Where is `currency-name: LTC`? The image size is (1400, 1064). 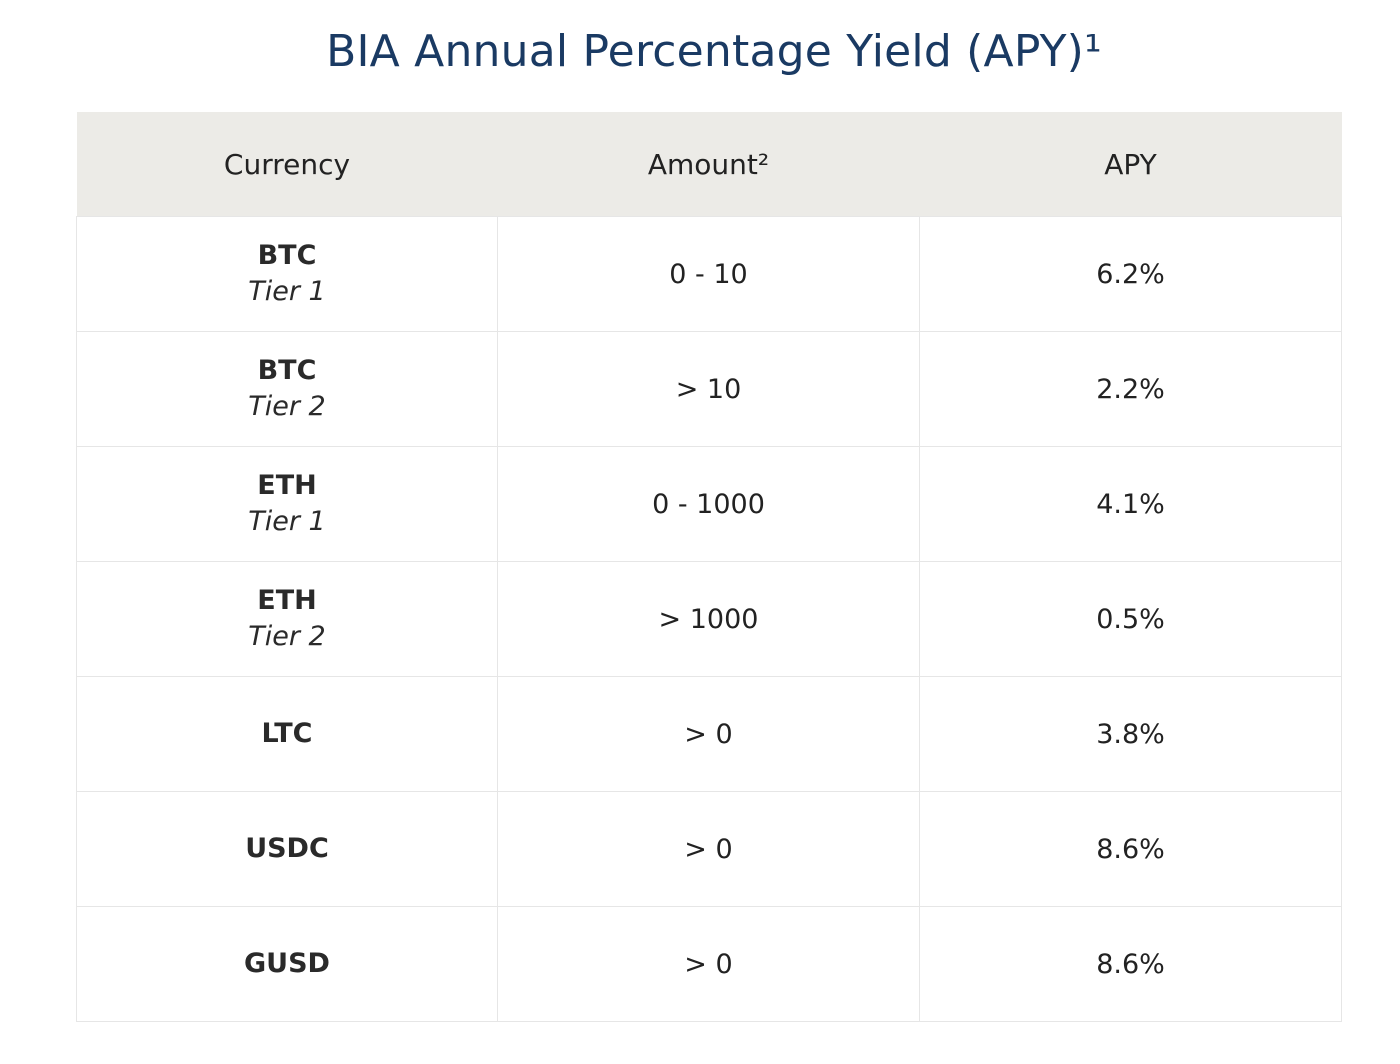
currency-name: LTC is located at coordinates (287, 733).